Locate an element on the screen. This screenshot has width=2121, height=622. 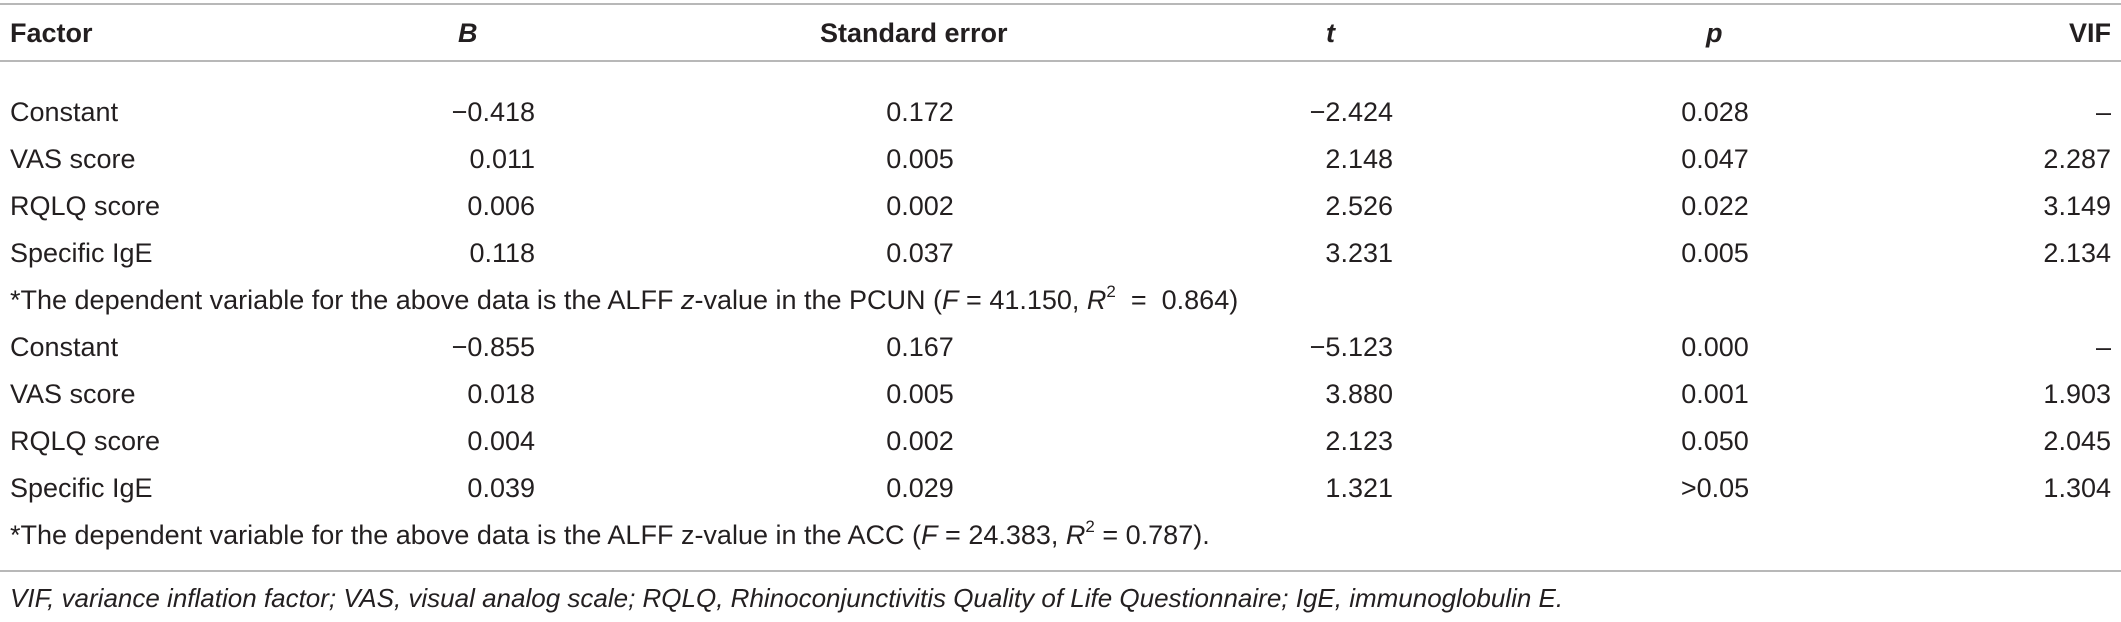
top-rule is located at coordinates (1060, 4).